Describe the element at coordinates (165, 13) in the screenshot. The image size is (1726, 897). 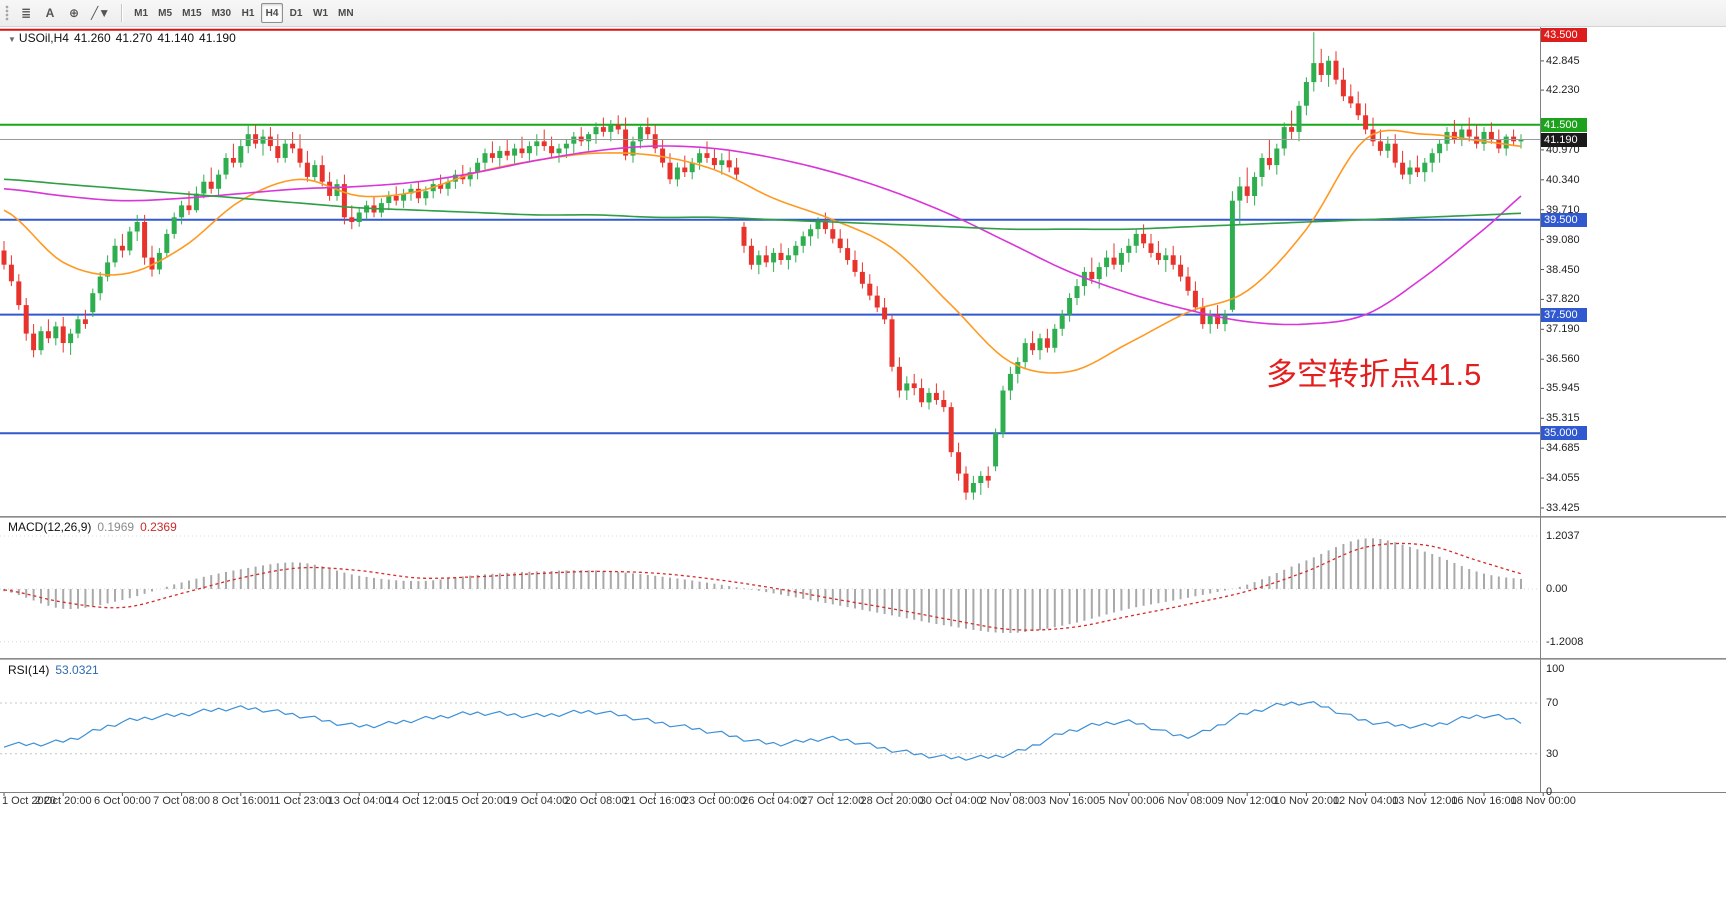
I see `timeframe-button-m5: M5` at that location.